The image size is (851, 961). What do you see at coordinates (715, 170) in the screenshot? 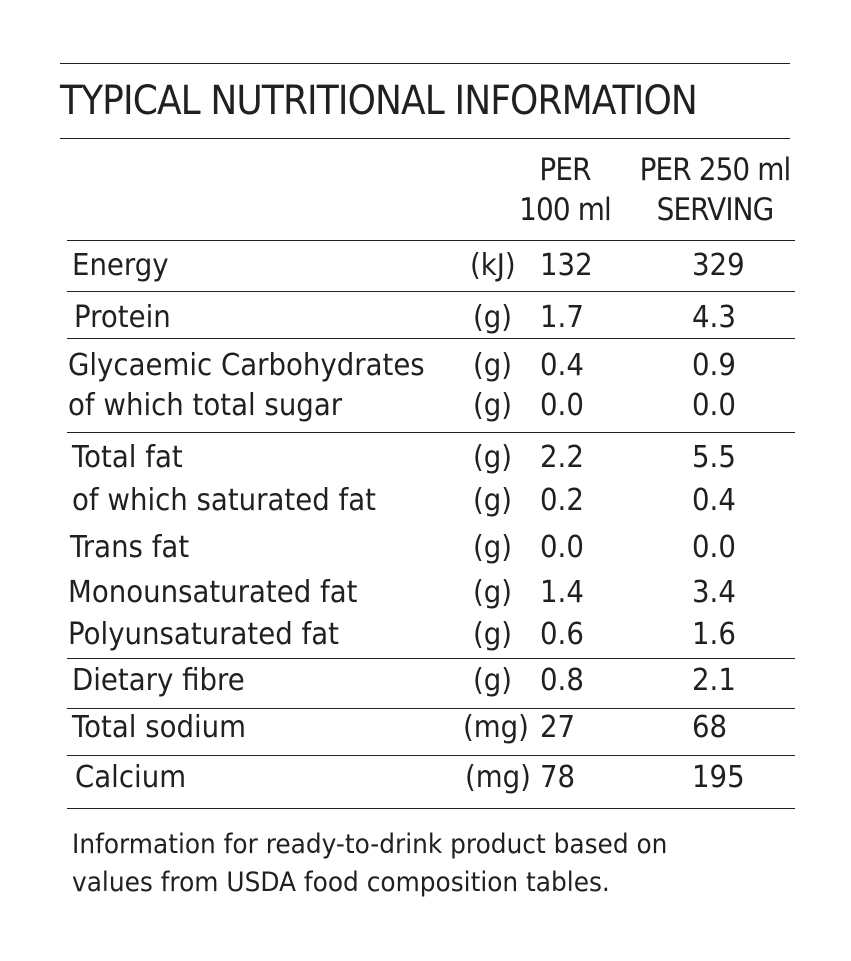
I see `header-per-serving-line1: PER 250 ml` at bounding box center [715, 170].